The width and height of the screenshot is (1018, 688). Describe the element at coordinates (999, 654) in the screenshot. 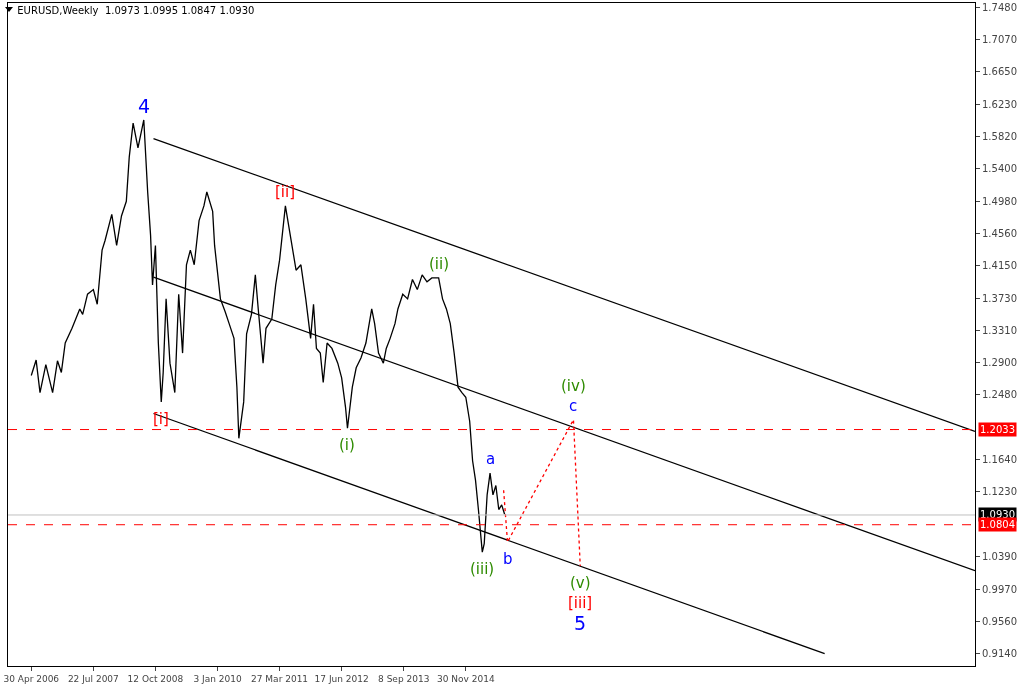

I see `y-tick-label: 0.9140` at that location.